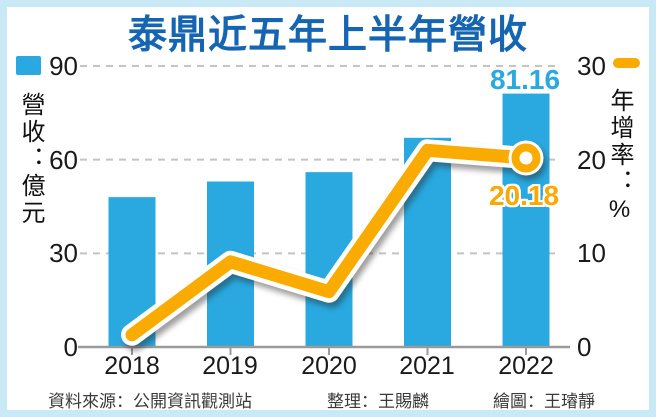 Image resolution: width=656 pixels, height=417 pixels. Describe the element at coordinates (591, 253) in the screenshot. I see `right-axis-tick-10: 10` at that location.